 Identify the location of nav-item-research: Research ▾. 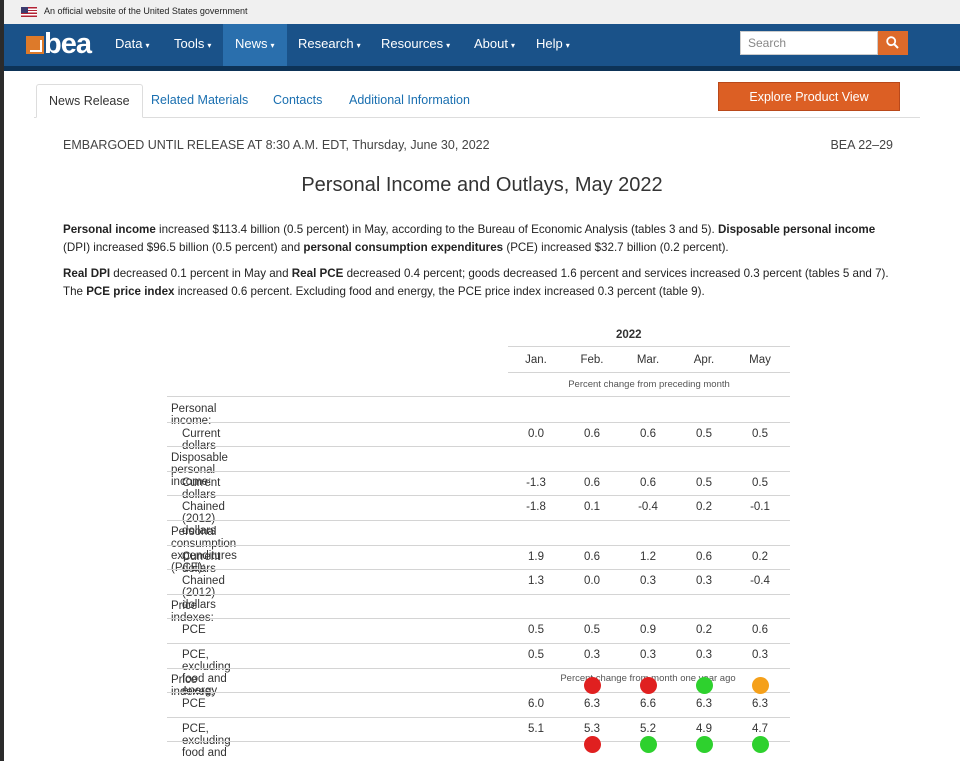
(329, 45).